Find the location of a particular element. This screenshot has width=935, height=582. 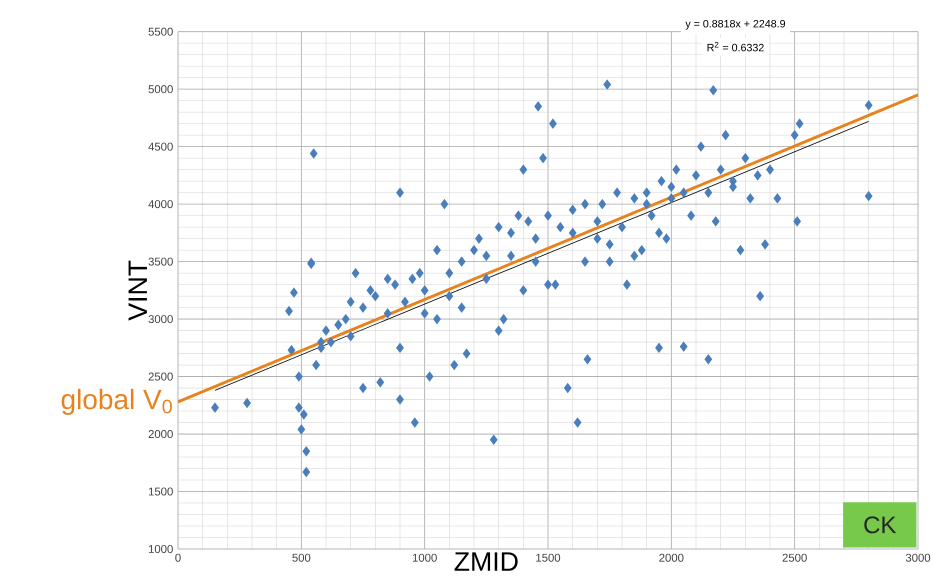

y-tick-label: 1500 is located at coordinates (160, 492).